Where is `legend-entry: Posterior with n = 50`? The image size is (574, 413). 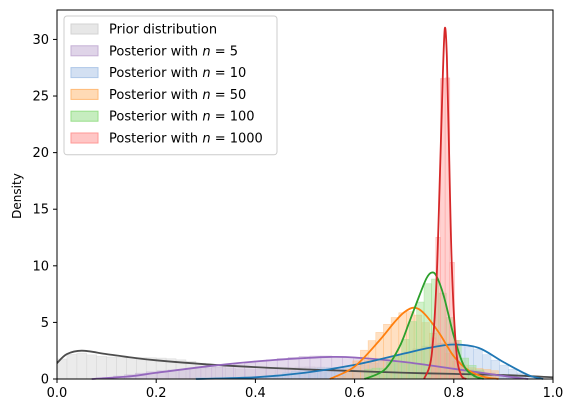 legend-entry: Posterior with n = 50 is located at coordinates (177, 95).